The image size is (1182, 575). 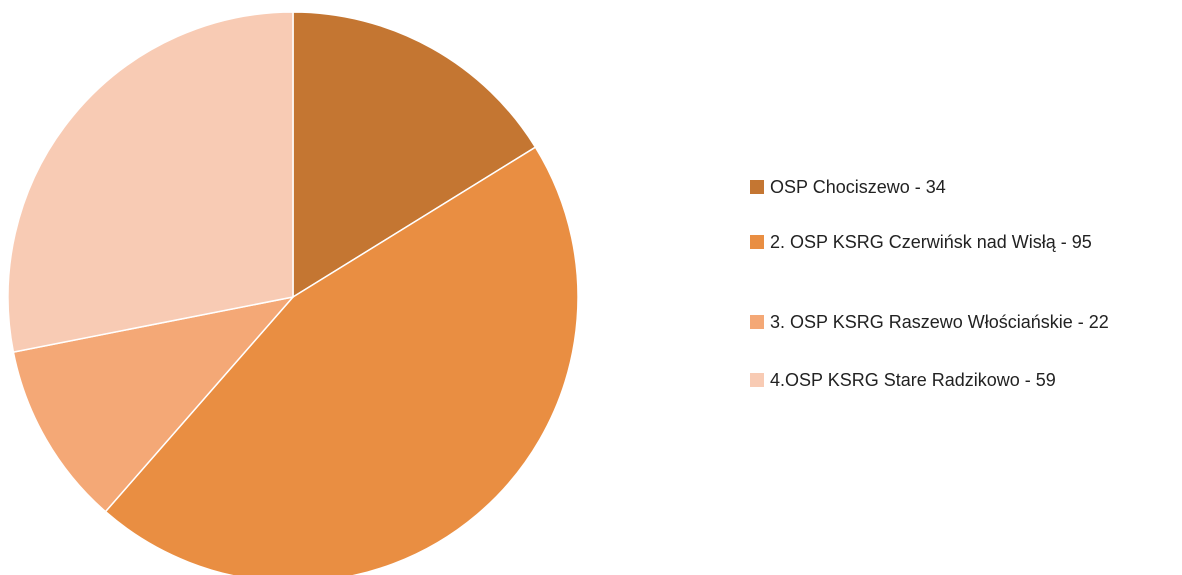 I want to click on legend-item: 2. OSP KSRG Czerwińsk nad Wisłą - 95, so click(x=955, y=242).